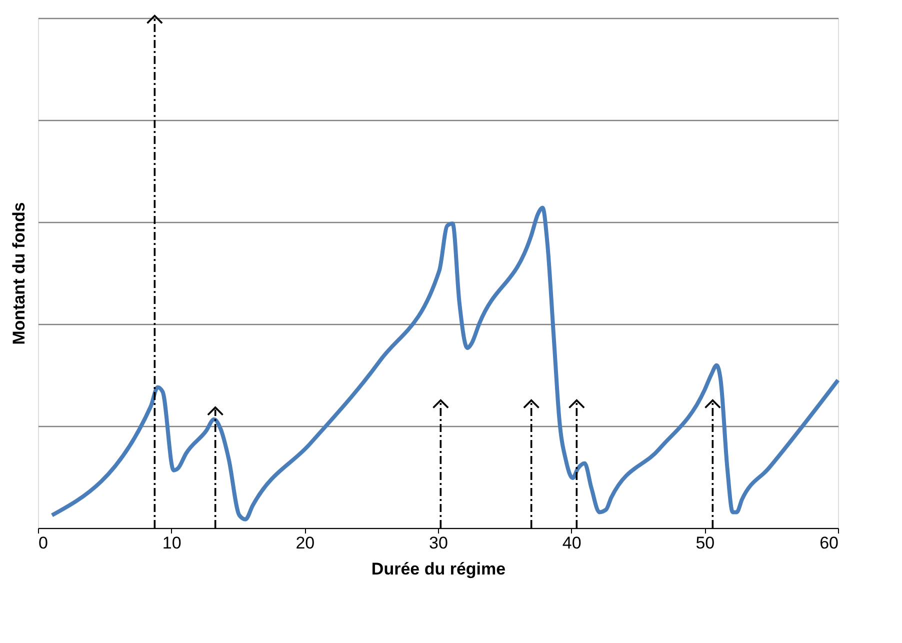 The height and width of the screenshot is (643, 902). What do you see at coordinates (829, 543) in the screenshot?
I see `x-tick-label: 60` at bounding box center [829, 543].